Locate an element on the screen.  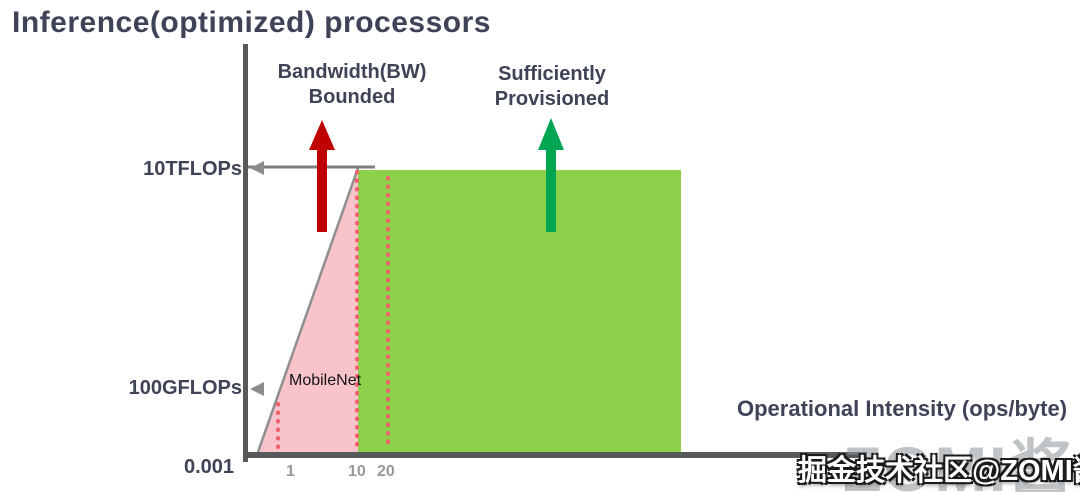
y-axis-line is located at coordinates (245, 253).